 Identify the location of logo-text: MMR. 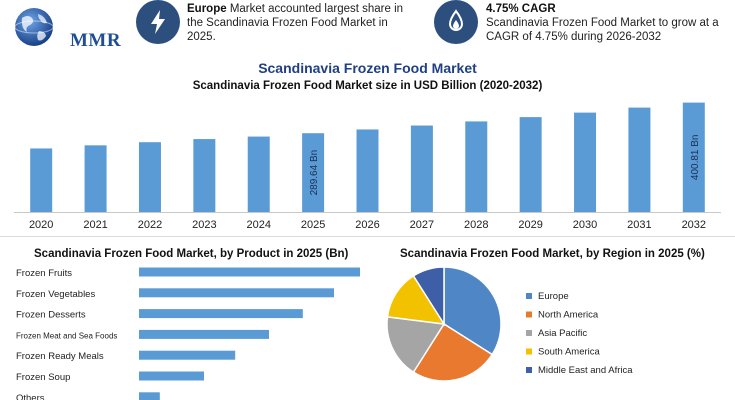
(96, 40).